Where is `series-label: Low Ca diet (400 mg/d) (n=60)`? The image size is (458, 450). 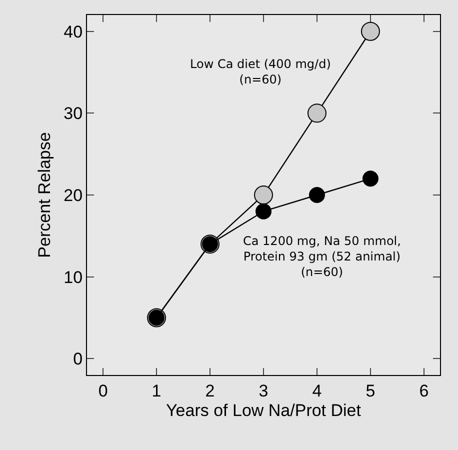 series-label: Low Ca diet (400 mg/d) (n=60) is located at coordinates (260, 72).